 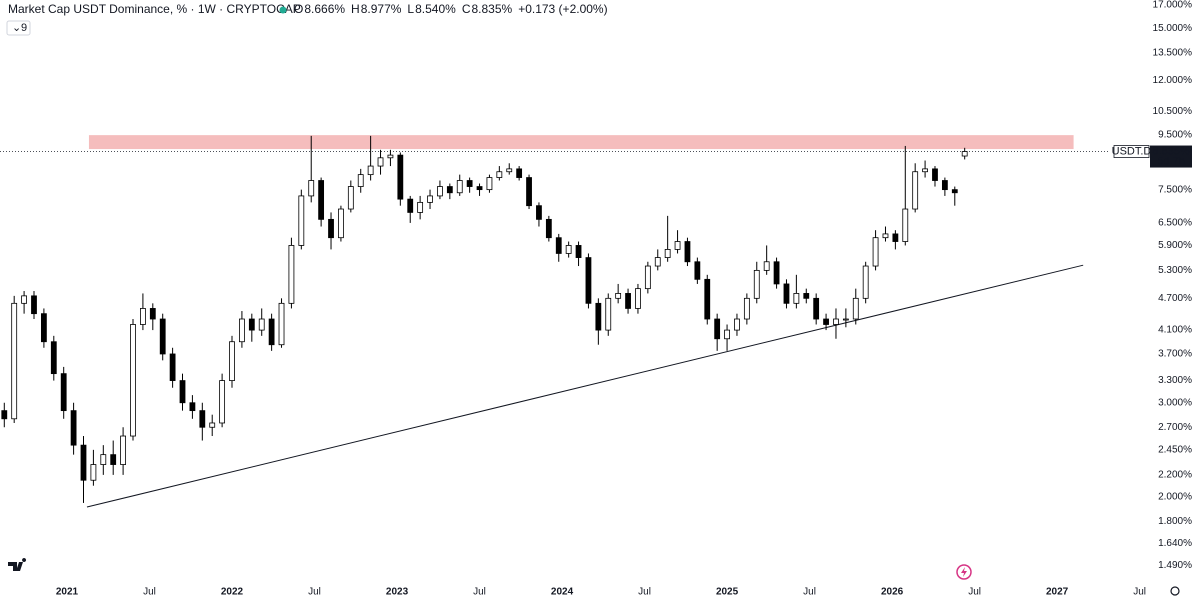 I want to click on y-tick-label: 7.500%, so click(x=1175, y=189).